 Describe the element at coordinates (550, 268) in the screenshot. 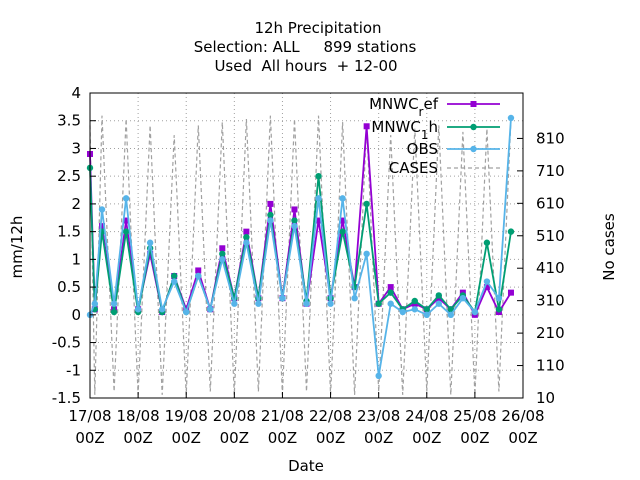

I see `y2-tick-label: 410` at that location.